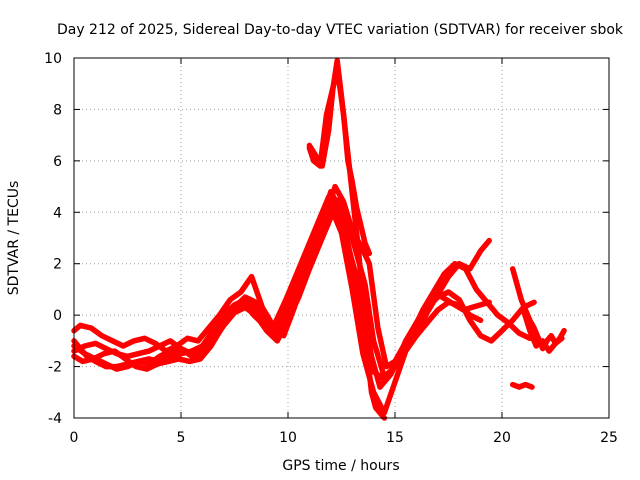 The width and height of the screenshot is (640, 480). What do you see at coordinates (57, 110) in the screenshot?
I see `y-tick-label: 8` at bounding box center [57, 110].